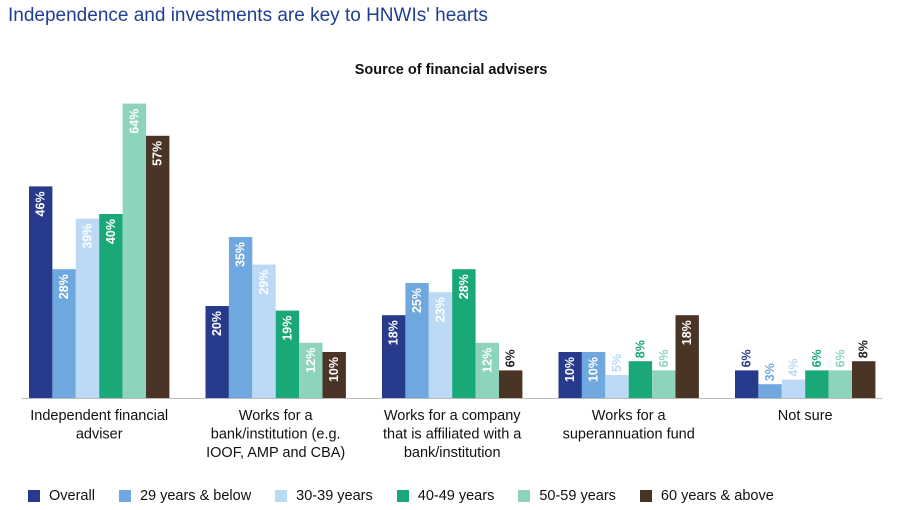 Image resolution: width=902 pixels, height=510 pixels. What do you see at coordinates (134, 121) in the screenshot?
I see `data-label: 64%` at bounding box center [134, 121].